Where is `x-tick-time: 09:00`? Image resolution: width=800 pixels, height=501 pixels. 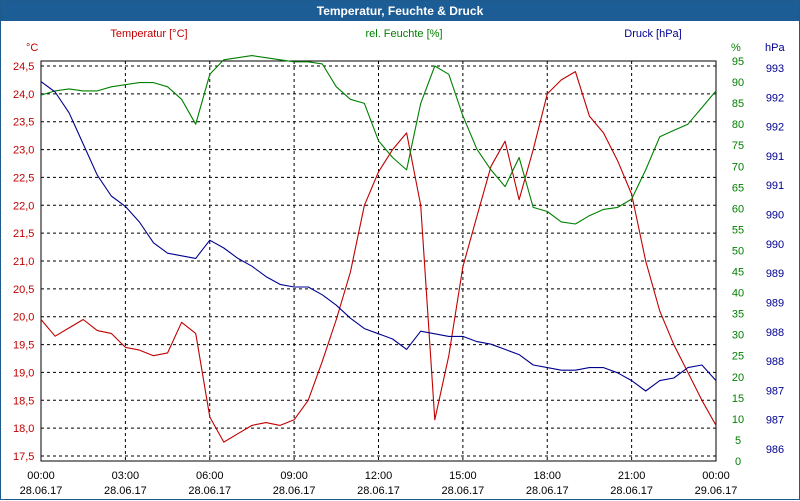
x-tick-time: 09:00 is located at coordinates (294, 476).